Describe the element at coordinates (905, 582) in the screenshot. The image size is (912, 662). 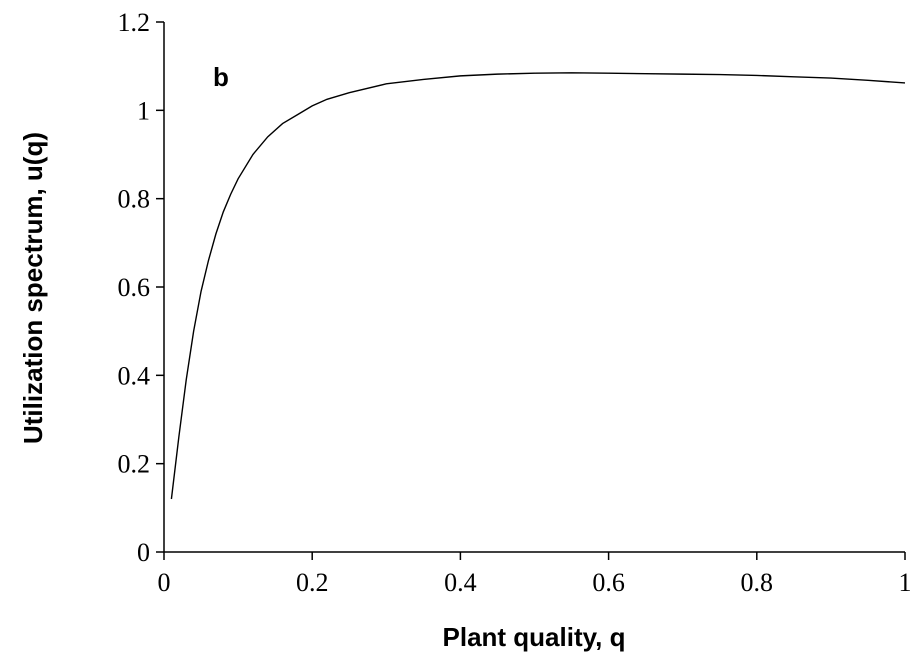
I see `x-tick-label: 1` at that location.